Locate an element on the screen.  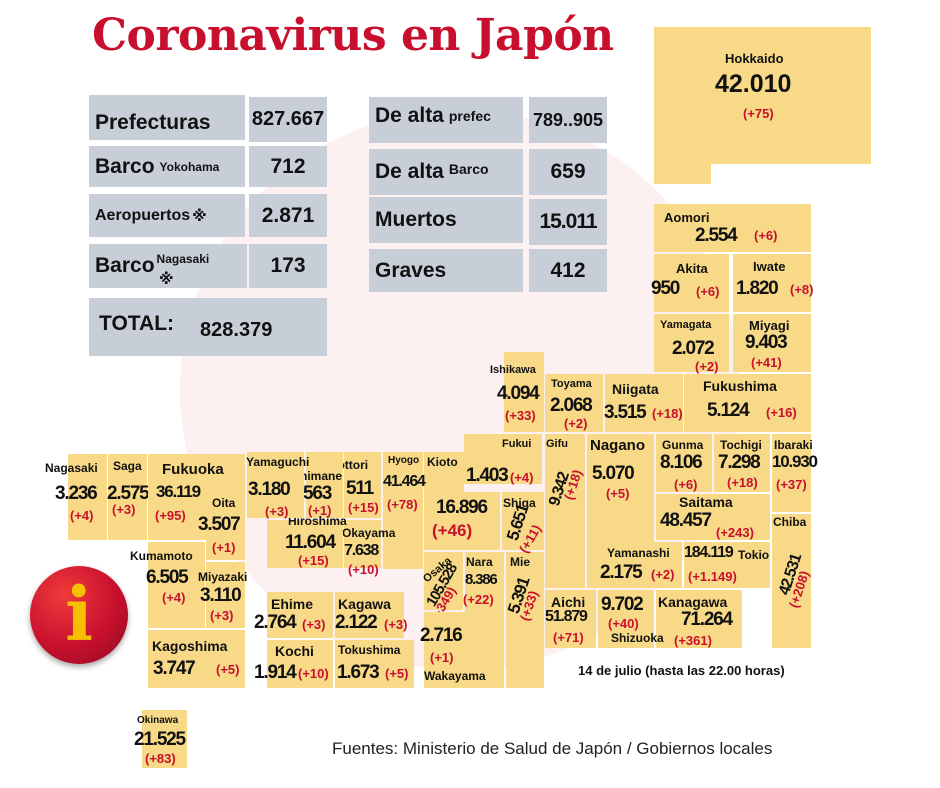
pref-name: Fukushima is located at coordinates (740, 386).